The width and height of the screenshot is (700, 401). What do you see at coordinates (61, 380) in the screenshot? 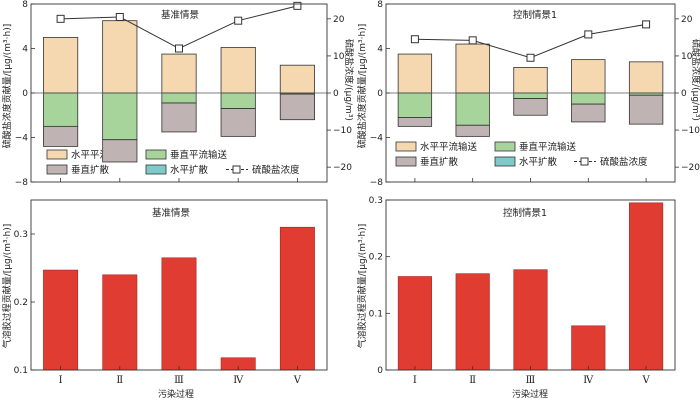
I see `x-tick-label: Ⅰ` at bounding box center [61, 380].